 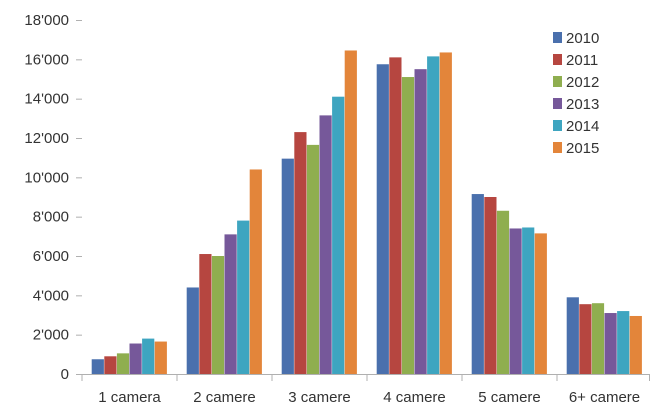 What do you see at coordinates (51, 217) in the screenshot?
I see `y-tick-label: 8'000` at bounding box center [51, 217].